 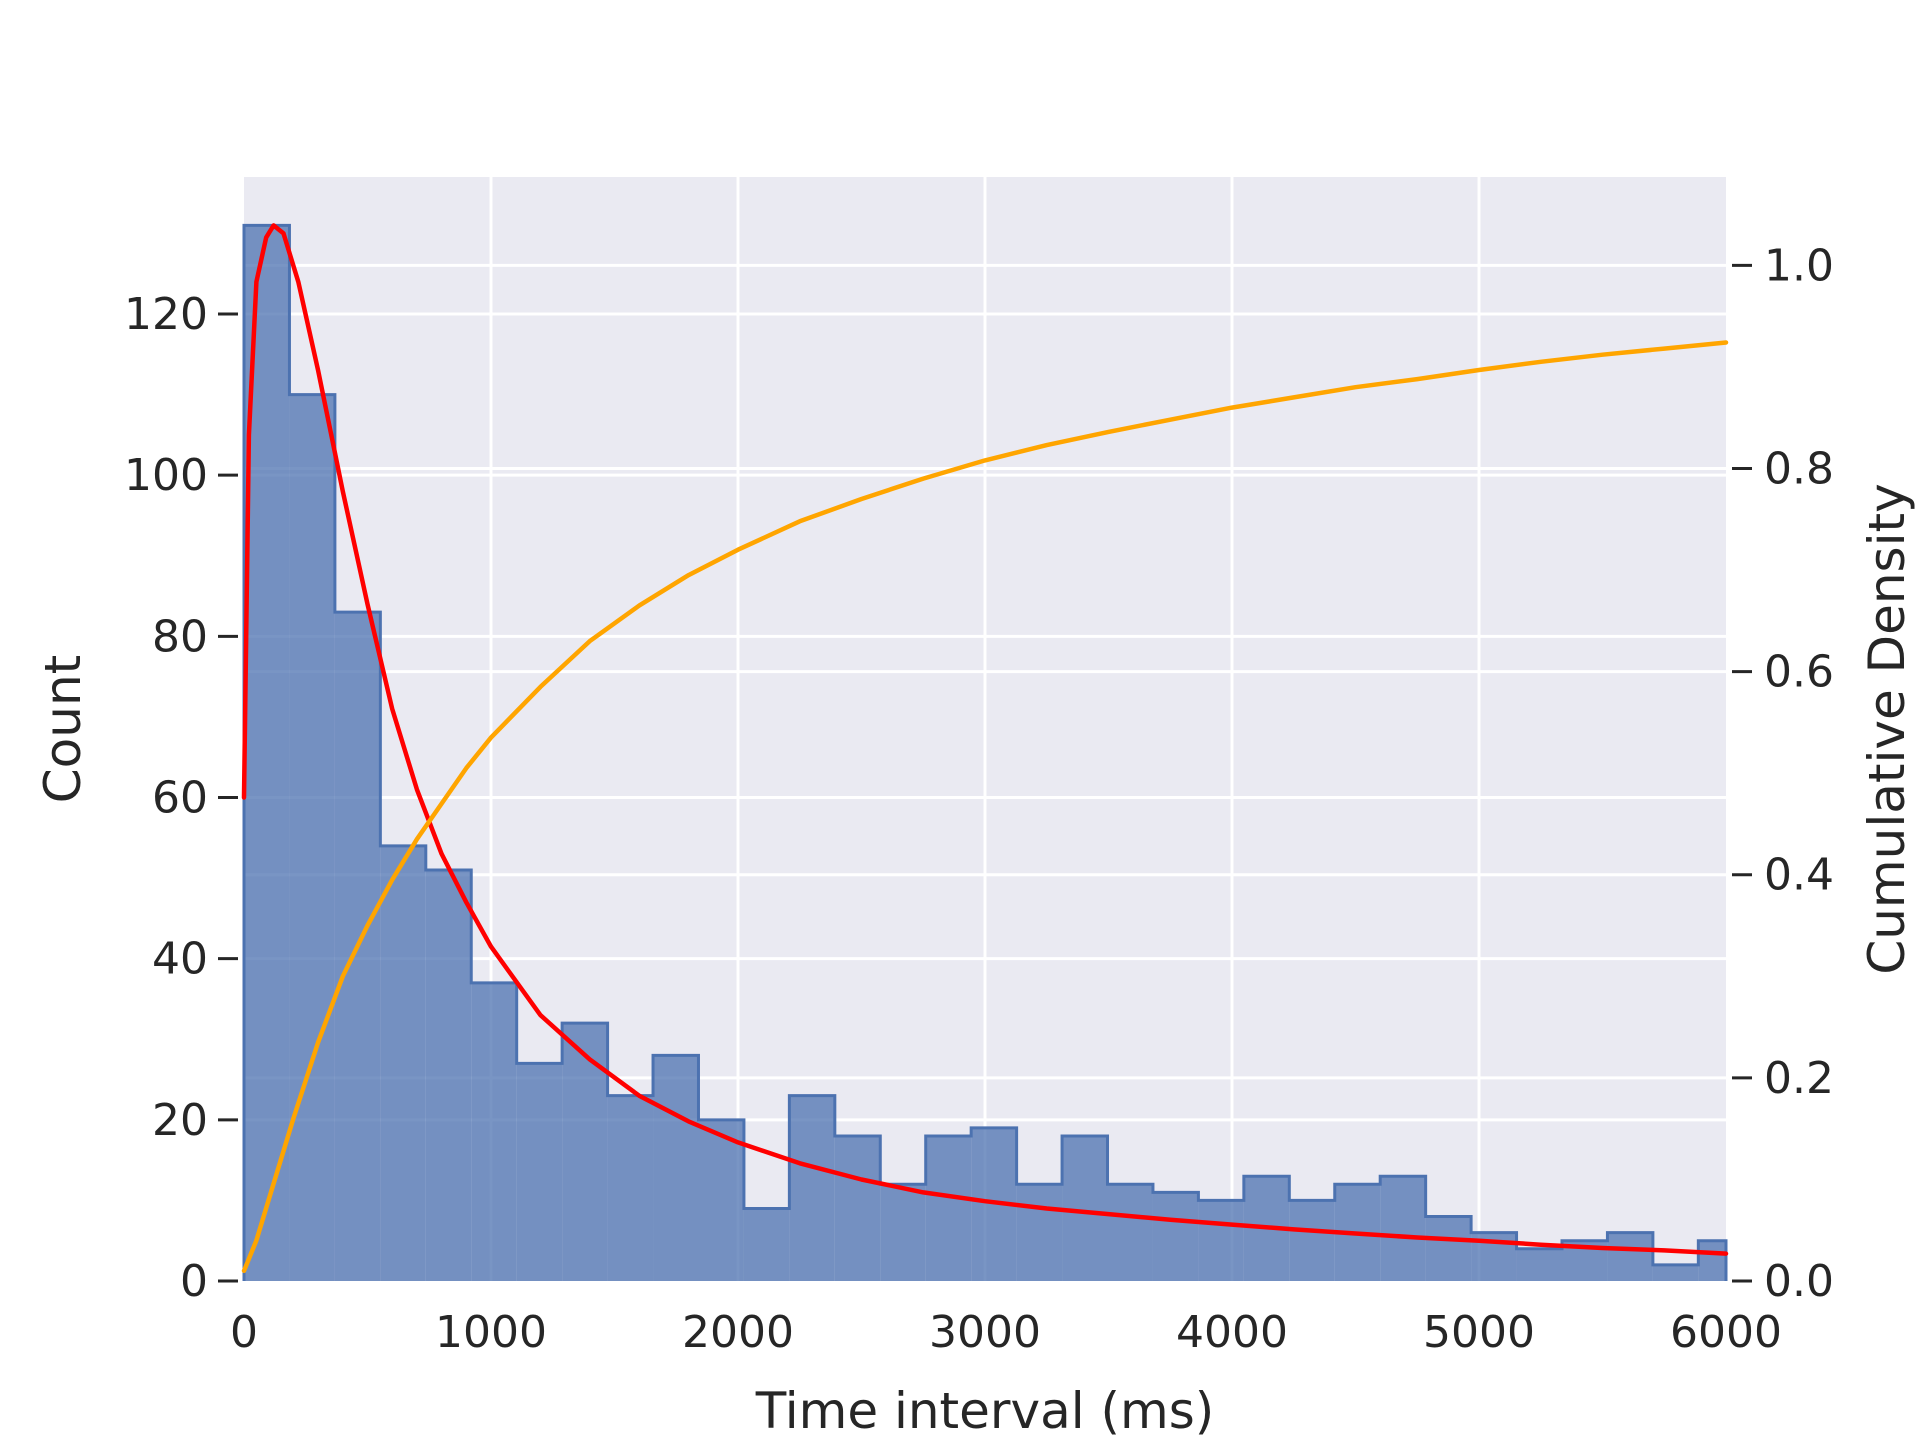 I want to click on y2-tick-label: 0.2, so click(x=1799, y=1078).